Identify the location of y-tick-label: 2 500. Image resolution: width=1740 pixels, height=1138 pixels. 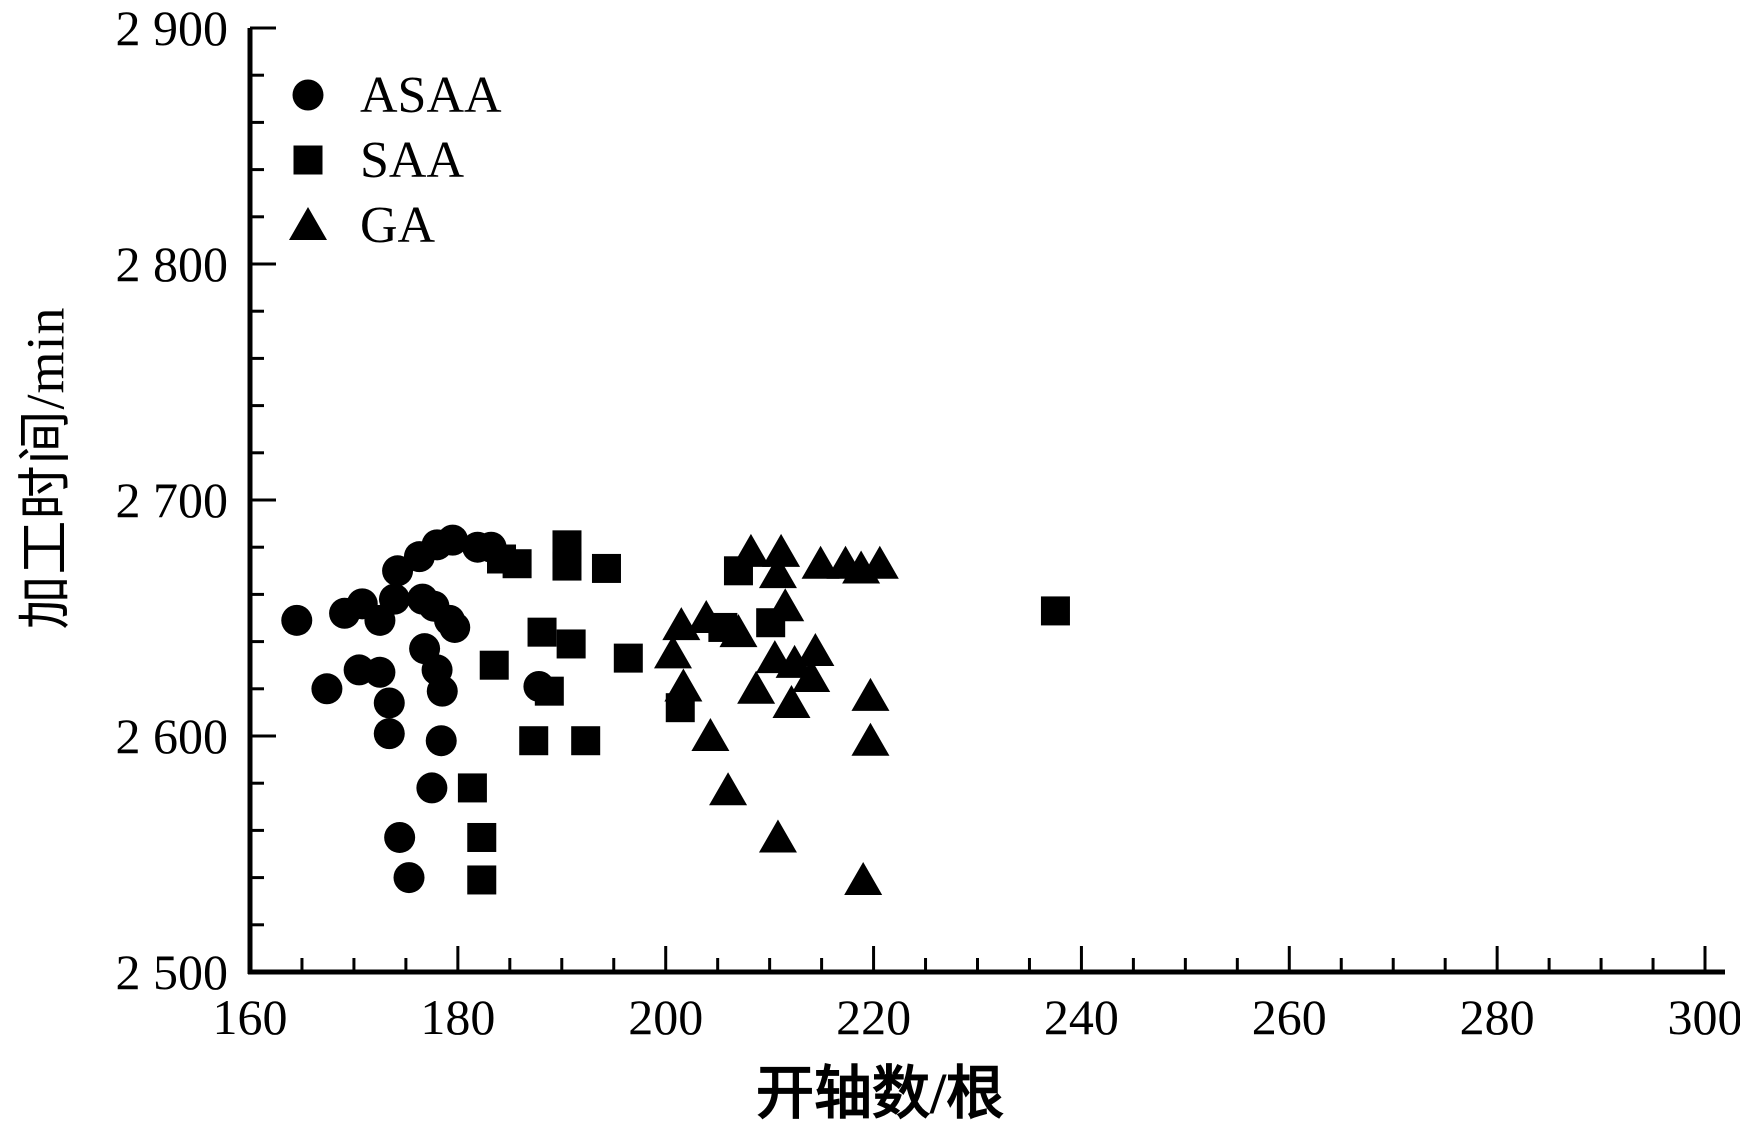
(172, 972).